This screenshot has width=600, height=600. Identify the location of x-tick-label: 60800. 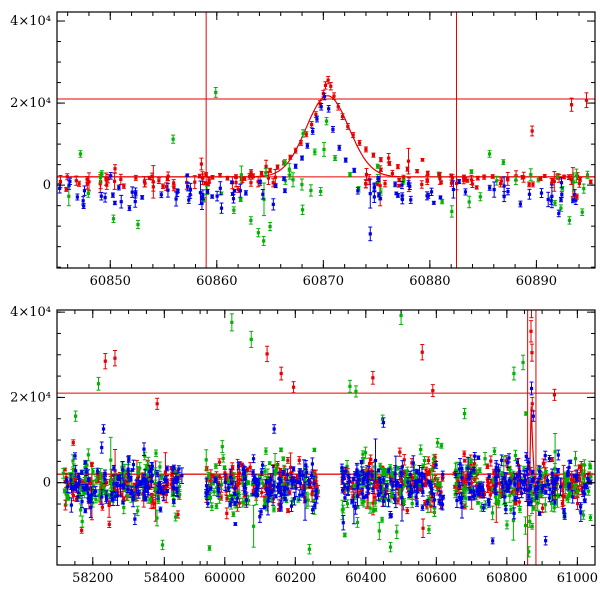
(506, 578).